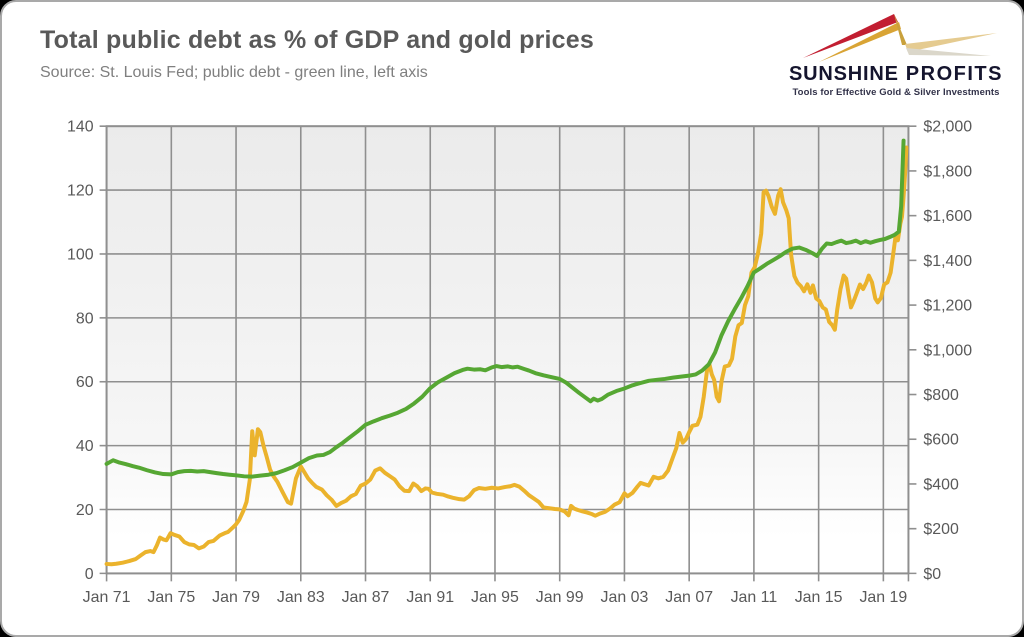 The width and height of the screenshot is (1024, 637). What do you see at coordinates (301, 597) in the screenshot?
I see `svg-text: Jan 83` at bounding box center [301, 597].